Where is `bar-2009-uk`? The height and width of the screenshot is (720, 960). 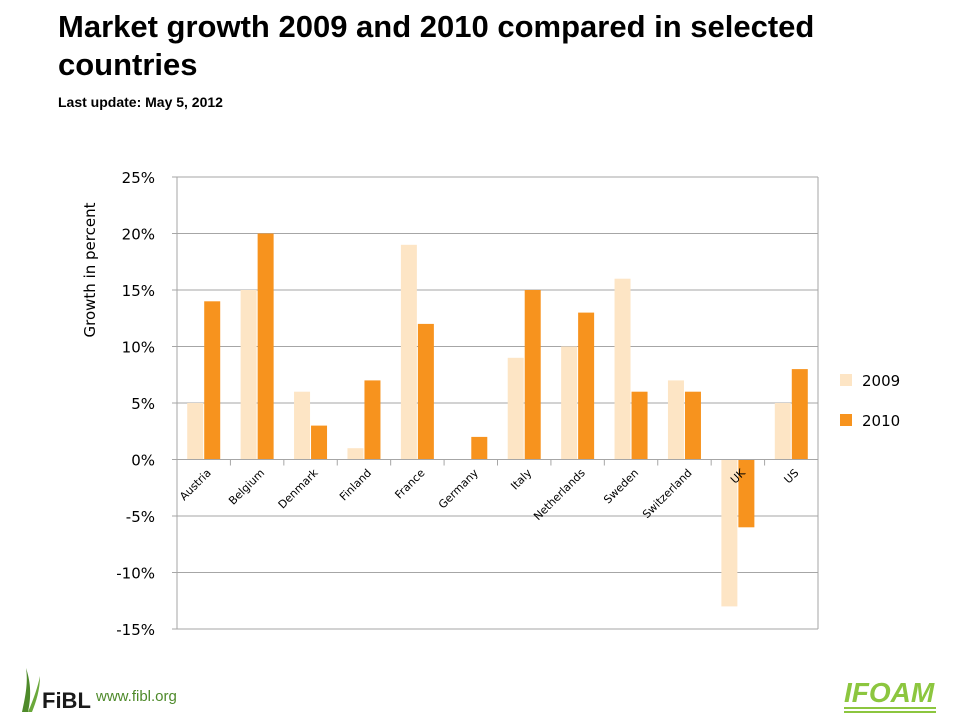 bar-2009-uk is located at coordinates (729, 533).